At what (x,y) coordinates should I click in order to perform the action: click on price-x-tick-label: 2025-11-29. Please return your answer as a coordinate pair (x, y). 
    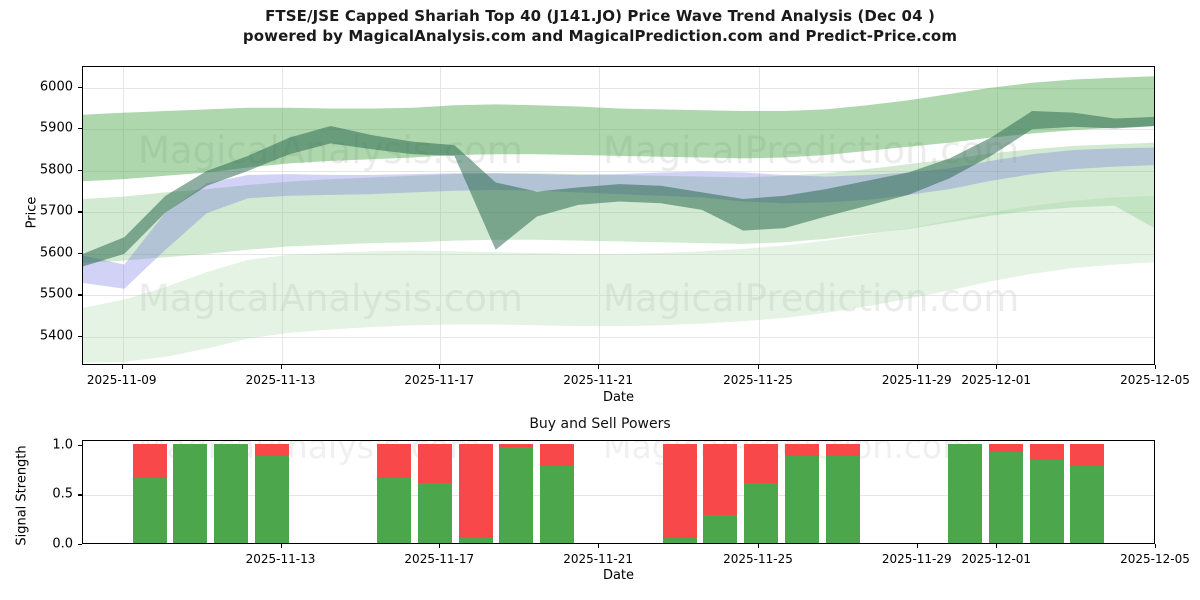
    Looking at the image, I should click on (916, 380).